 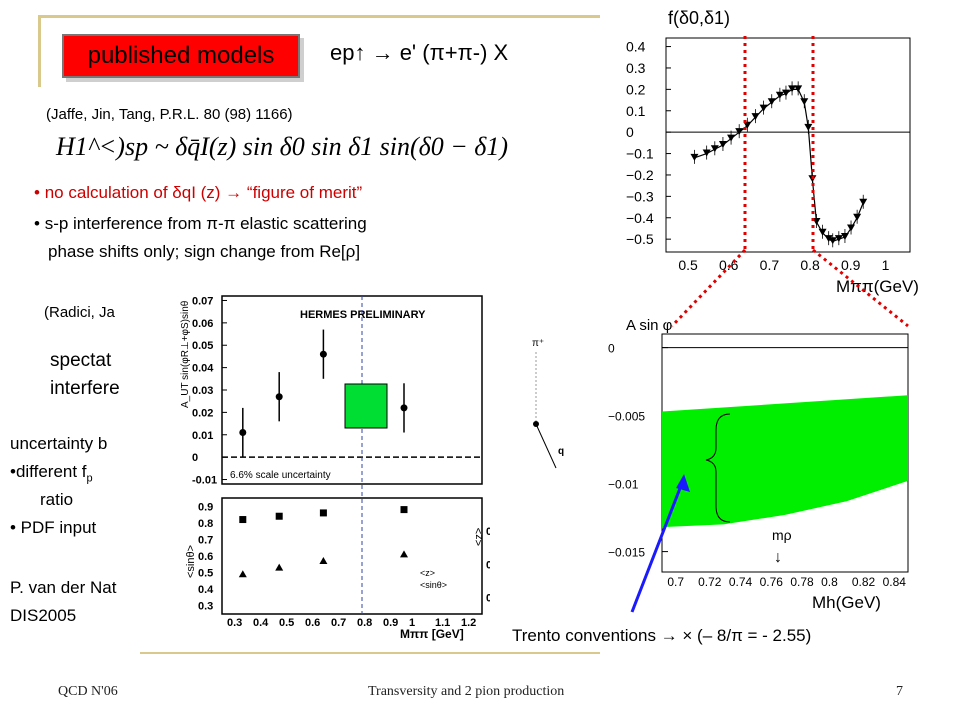 What do you see at coordinates (708, 288) in the screenshot?
I see `dotted-diag-left` at bounding box center [708, 288].